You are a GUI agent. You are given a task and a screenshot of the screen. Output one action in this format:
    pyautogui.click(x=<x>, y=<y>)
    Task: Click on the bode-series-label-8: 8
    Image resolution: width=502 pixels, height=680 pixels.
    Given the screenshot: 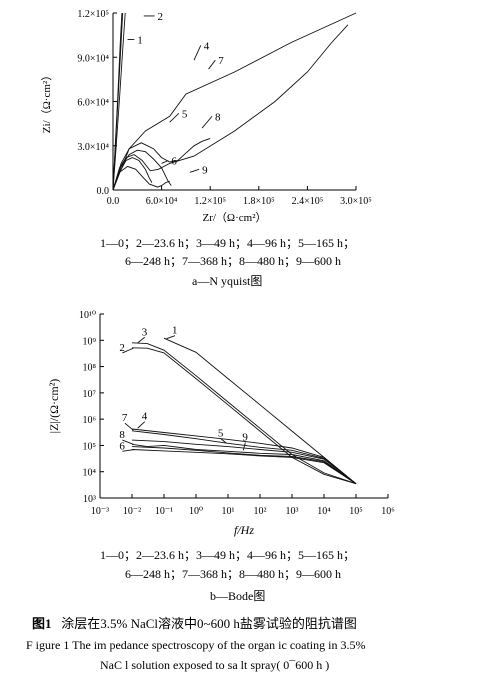 What is the action you would take?
    pyautogui.click(x=122, y=435)
    